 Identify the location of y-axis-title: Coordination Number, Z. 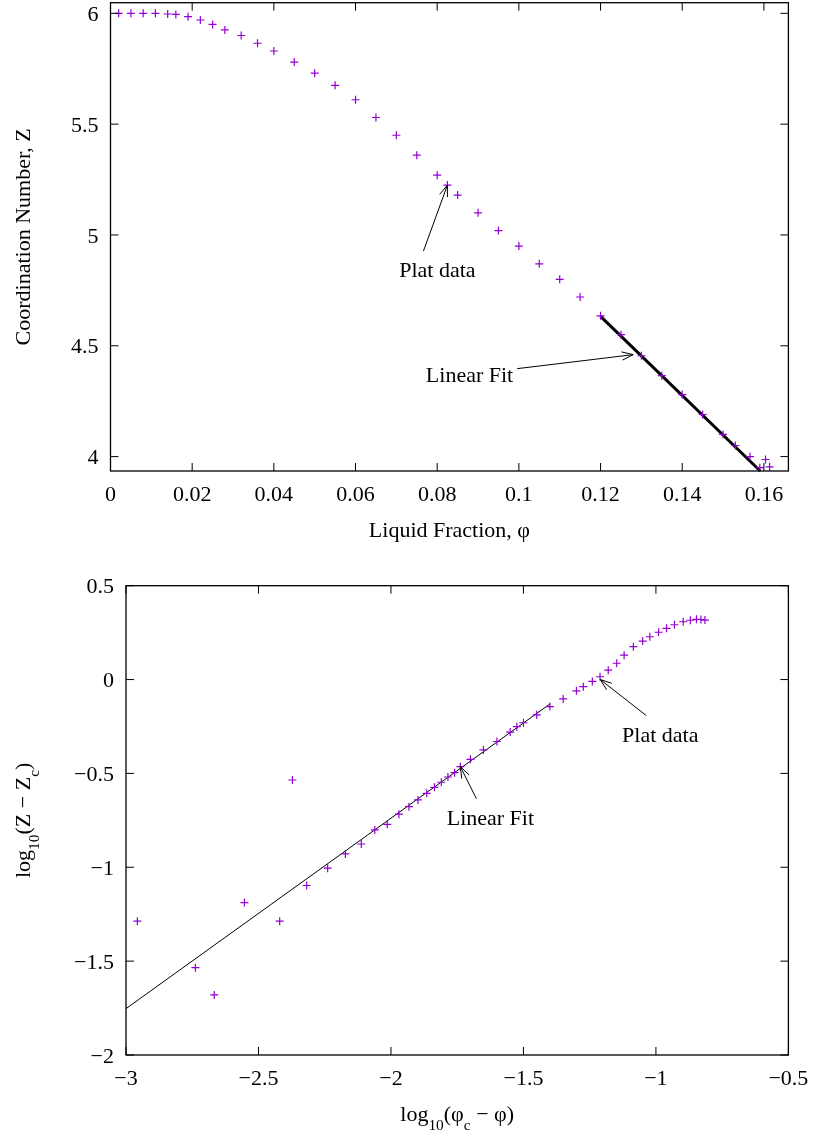
(22, 237).